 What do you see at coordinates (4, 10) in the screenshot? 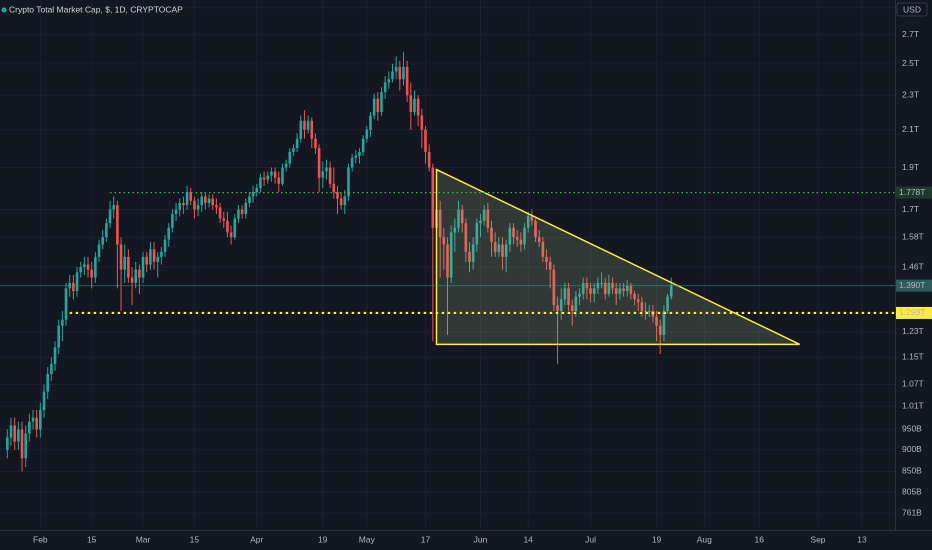
I see `status-dot` at bounding box center [4, 10].